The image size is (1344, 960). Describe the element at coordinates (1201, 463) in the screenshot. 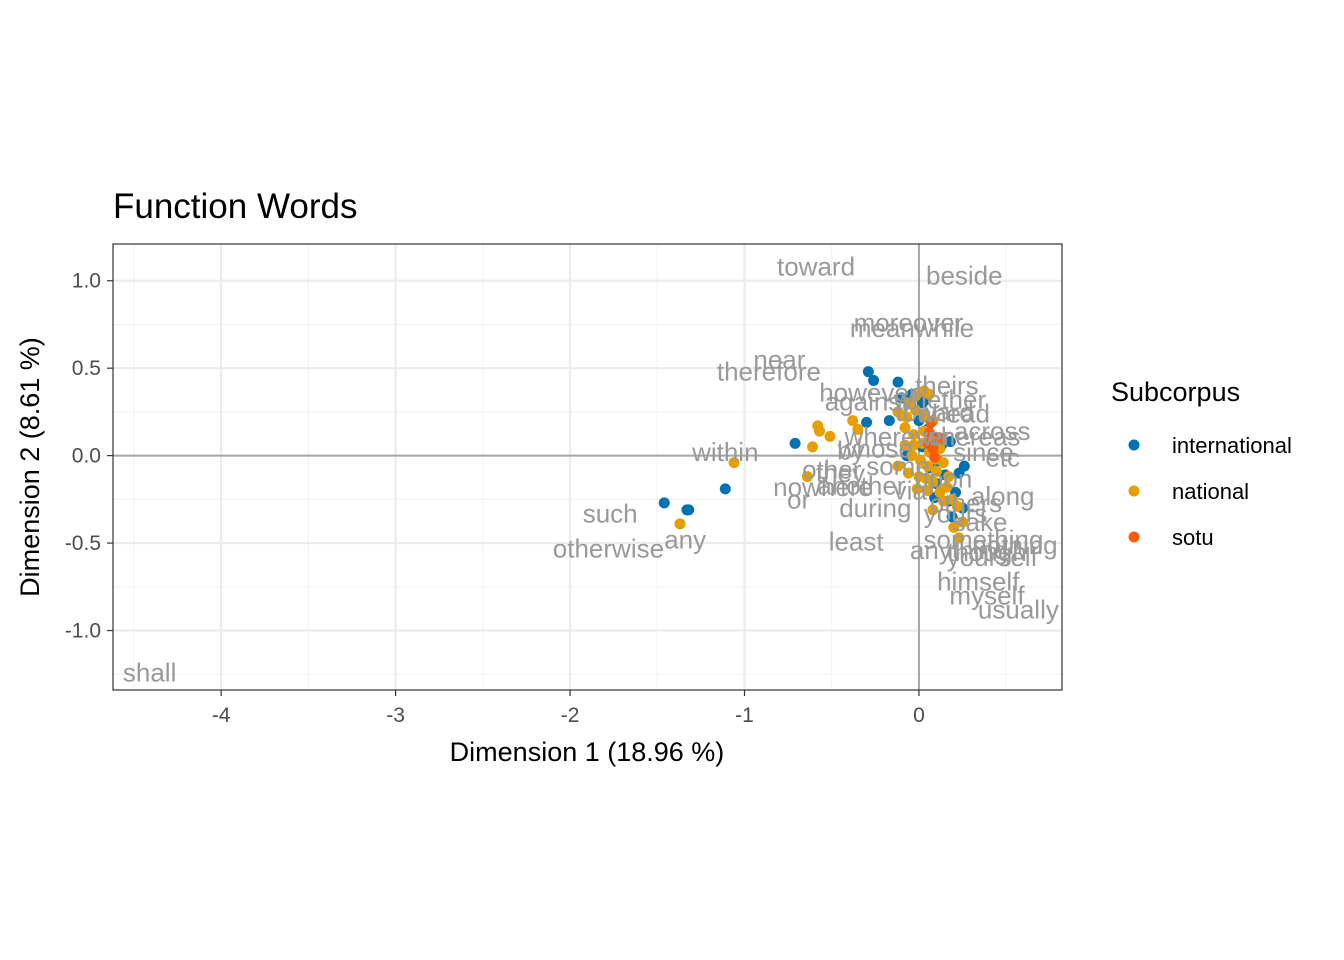

I see `legend: Subcorpus international national sotu` at that location.